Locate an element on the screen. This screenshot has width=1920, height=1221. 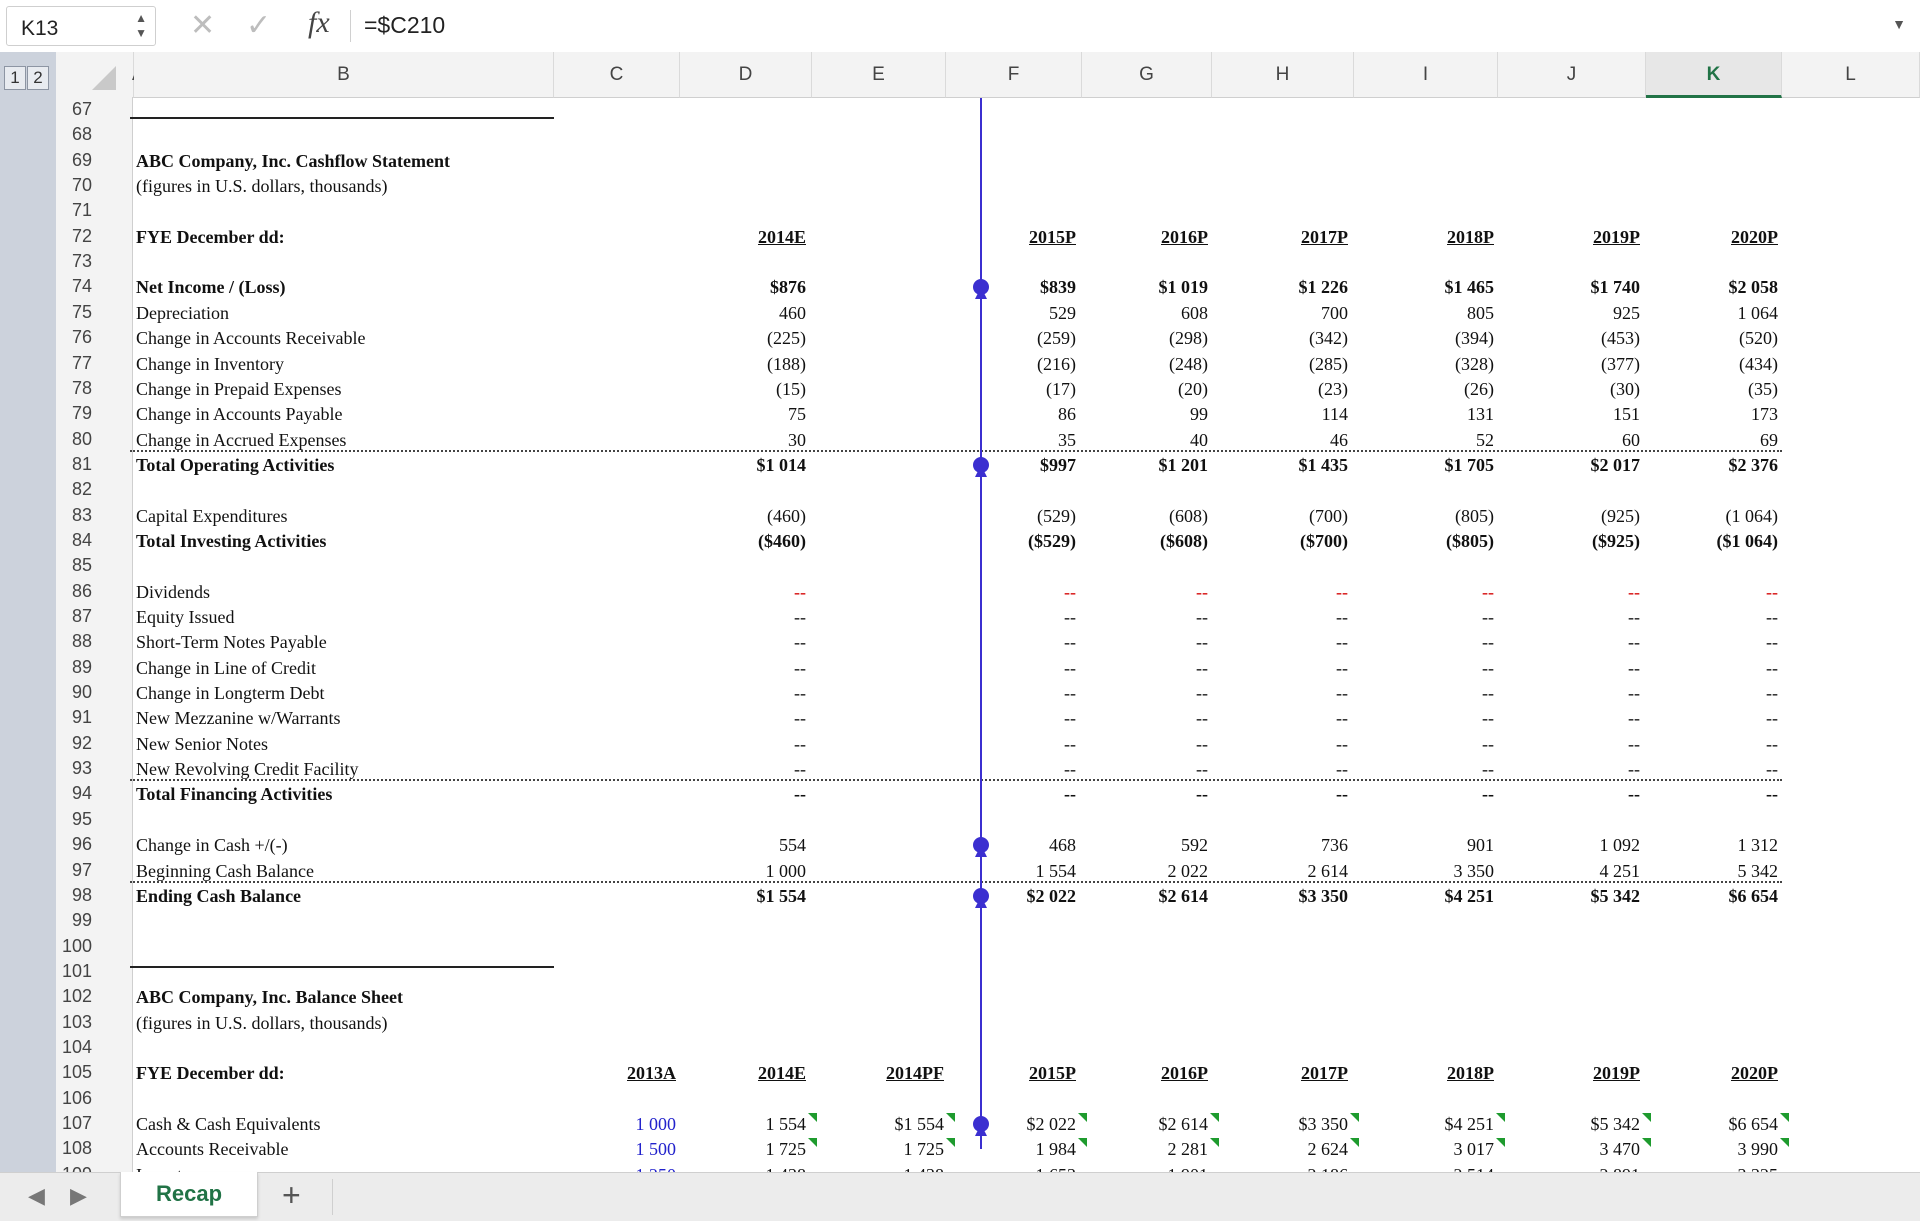
name-box-value: K13 is located at coordinates (40, 28).